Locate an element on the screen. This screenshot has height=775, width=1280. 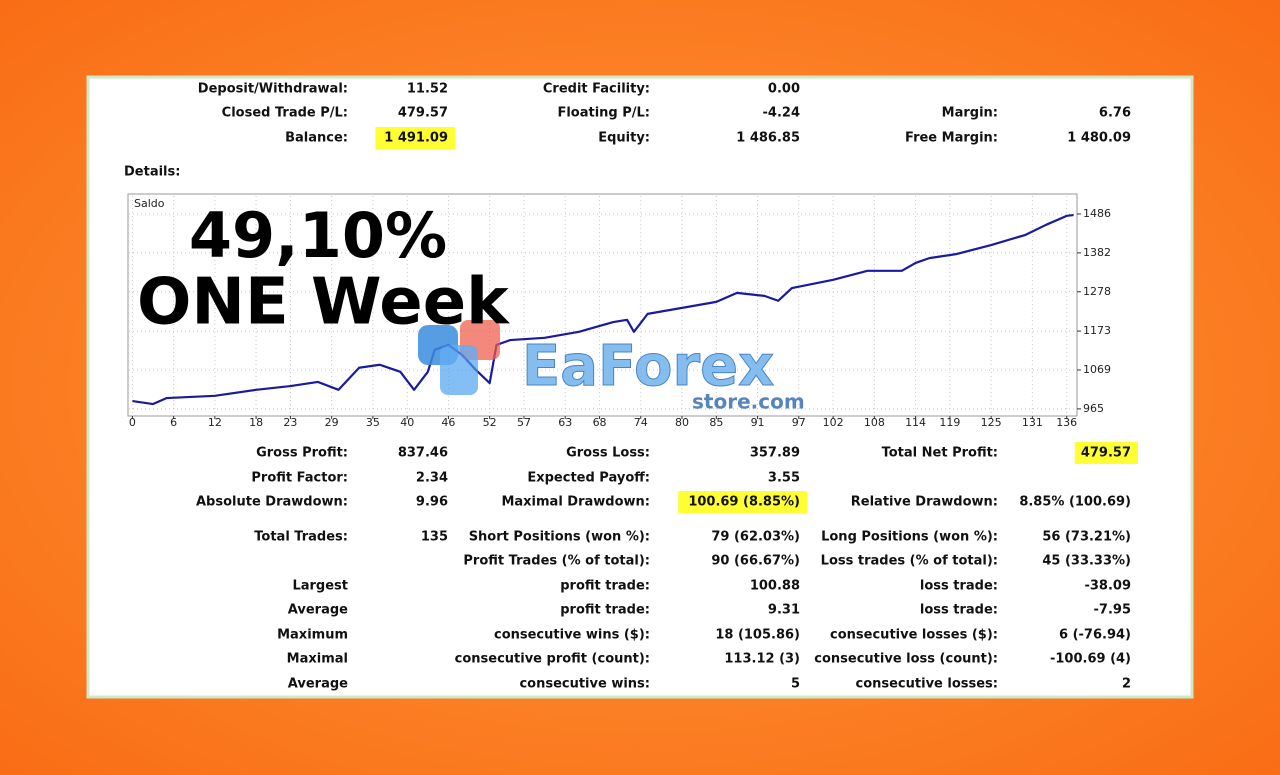
row-label: Maximal is located at coordinates (317, 659).